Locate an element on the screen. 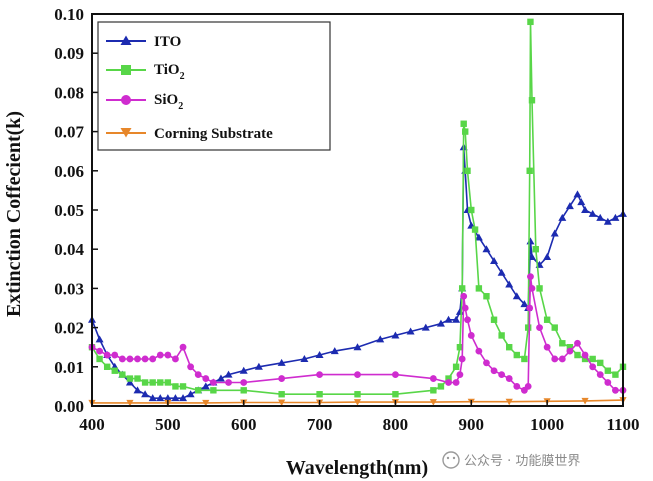  watermark: 公众号 · 功能膜世界 is located at coordinates (511, 460).